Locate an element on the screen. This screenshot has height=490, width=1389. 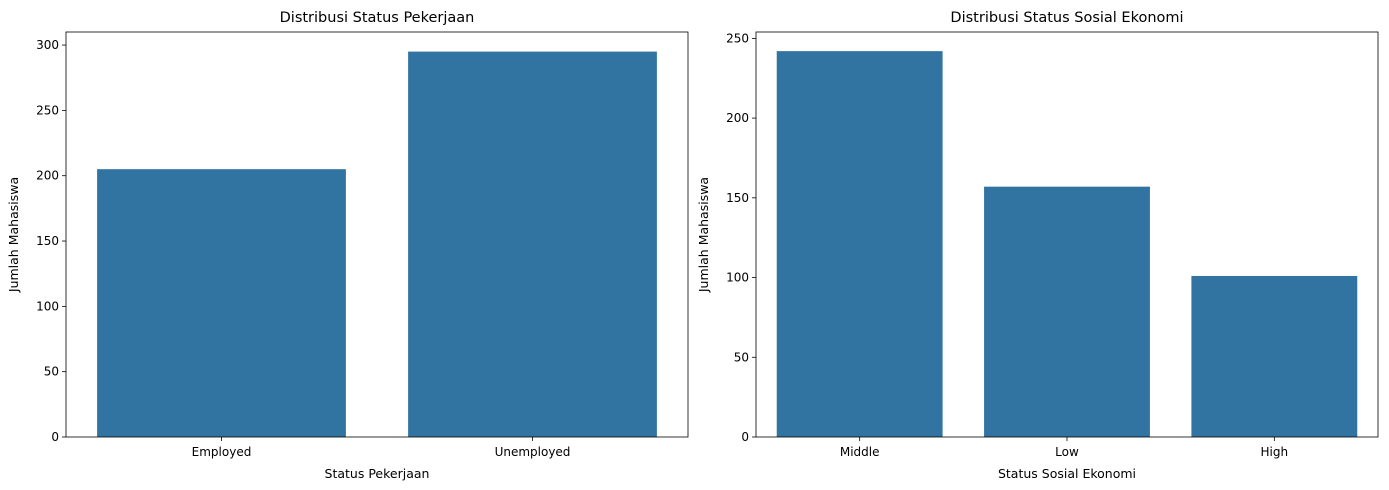
x-axis-label: Status Pekerjaan is located at coordinates (377, 473).